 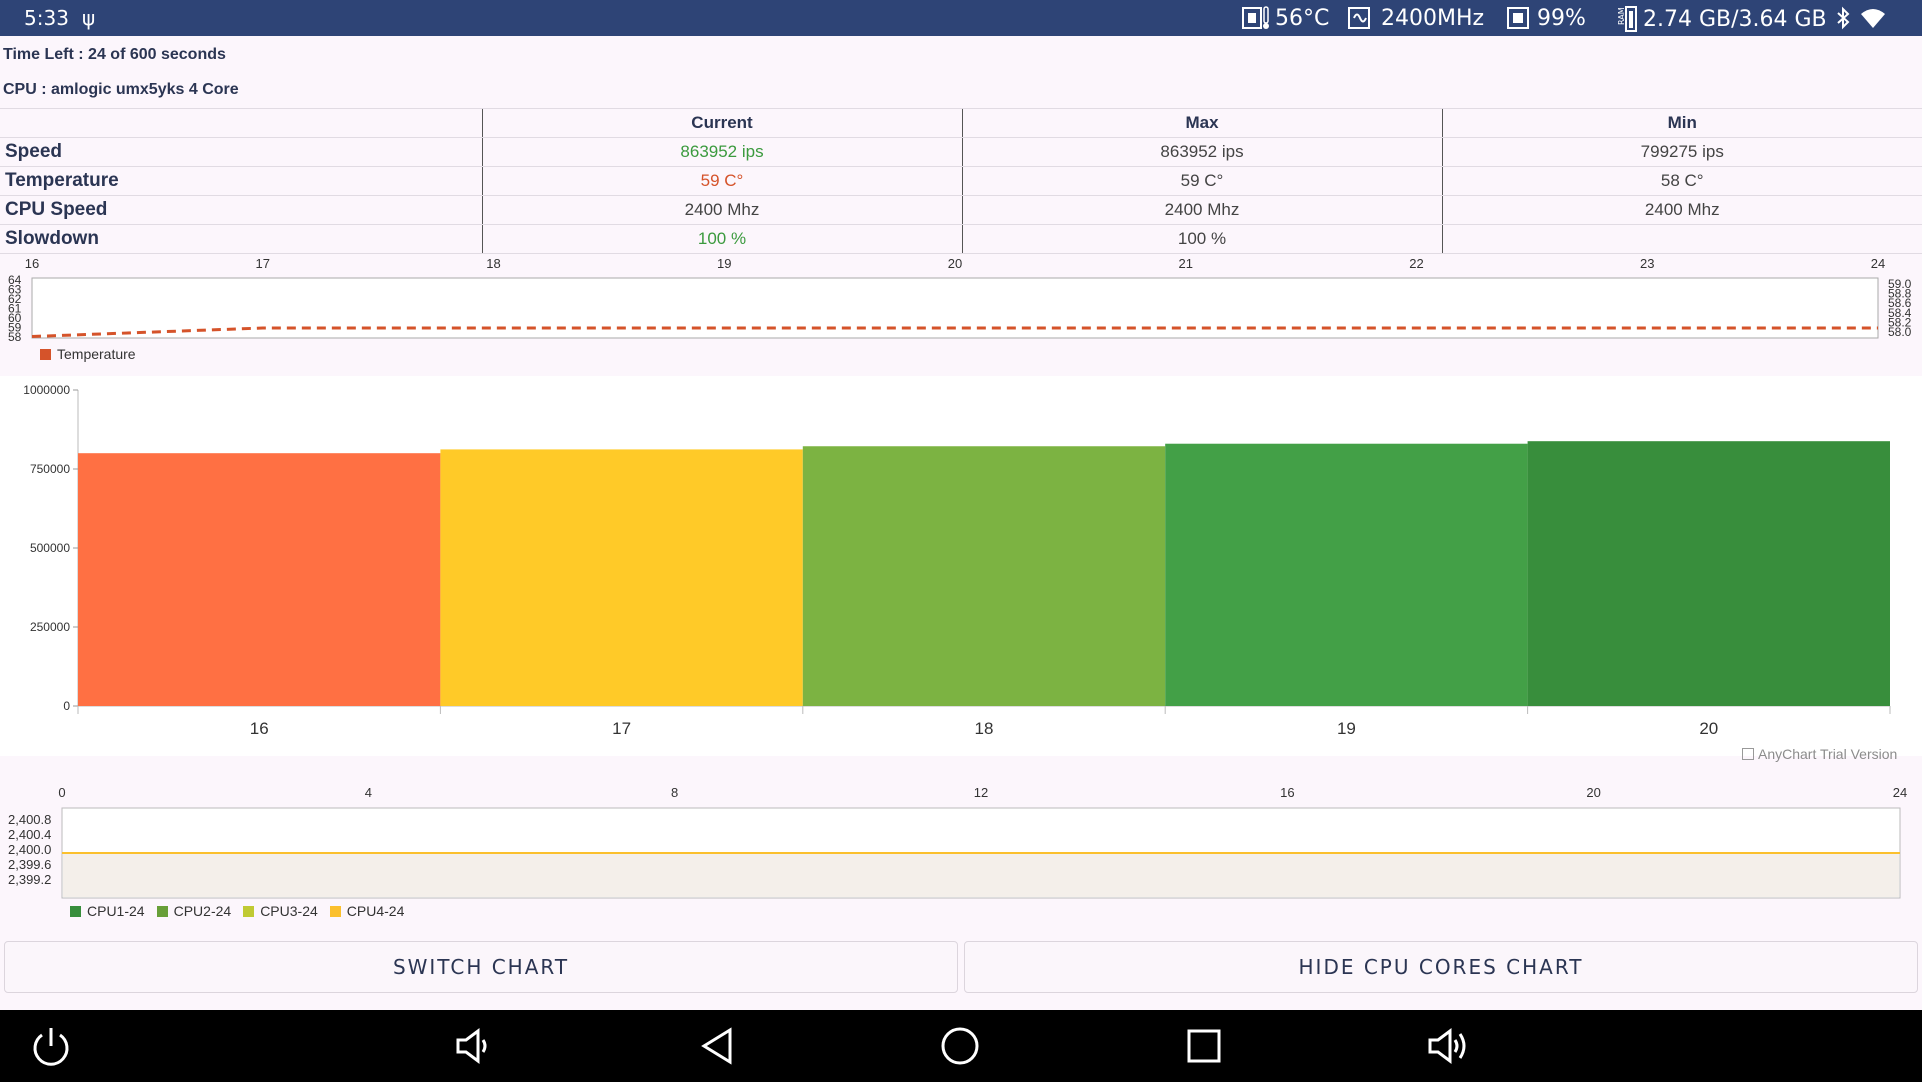 What do you see at coordinates (15, 299) in the screenshot?
I see `y-tick-label: 62` at bounding box center [15, 299].